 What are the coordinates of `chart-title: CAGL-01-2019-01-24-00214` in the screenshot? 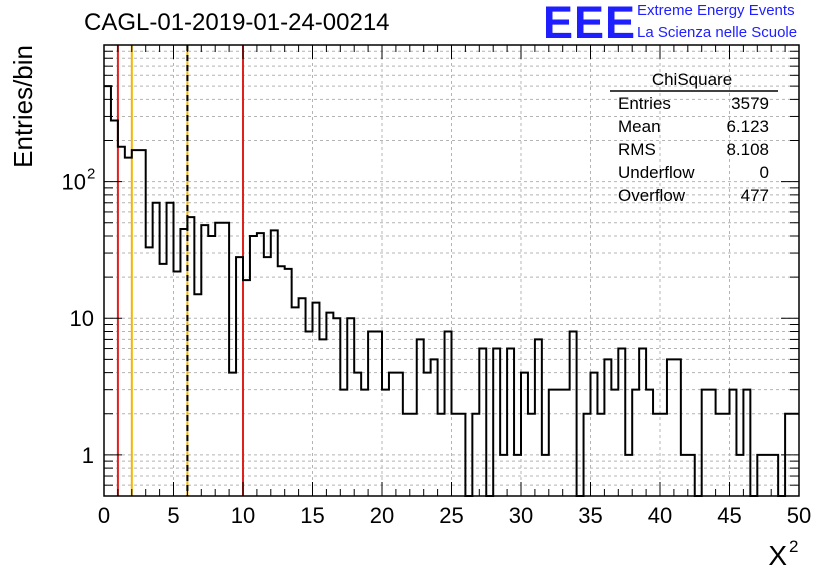 It's located at (237, 22).